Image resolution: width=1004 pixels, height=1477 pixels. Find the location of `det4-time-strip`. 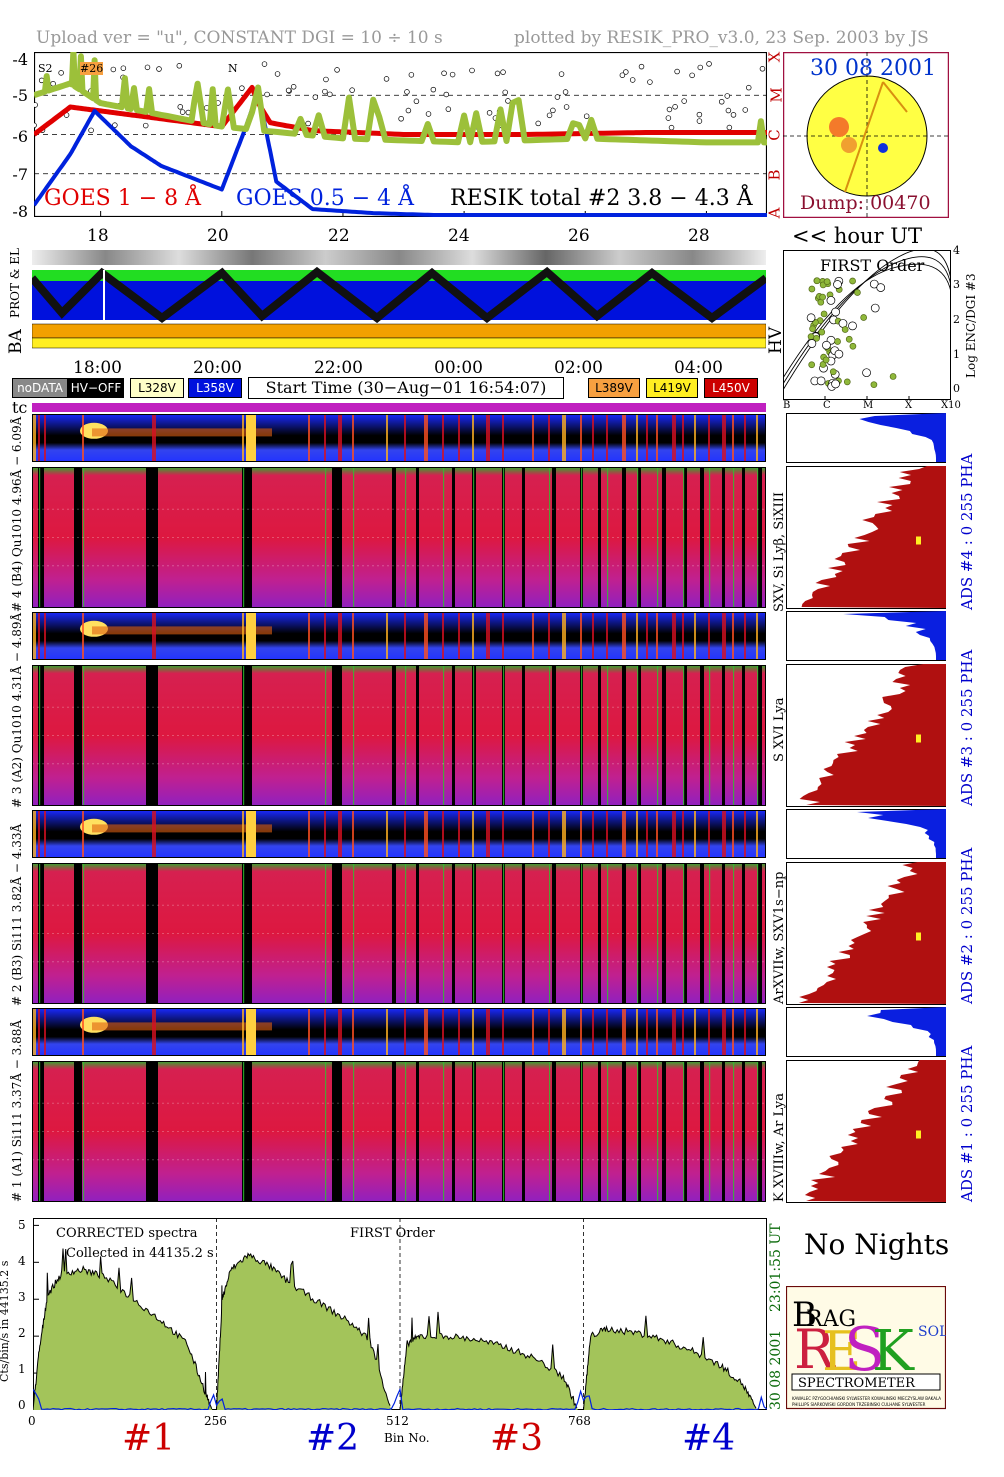

det4-time-strip is located at coordinates (399, 438).